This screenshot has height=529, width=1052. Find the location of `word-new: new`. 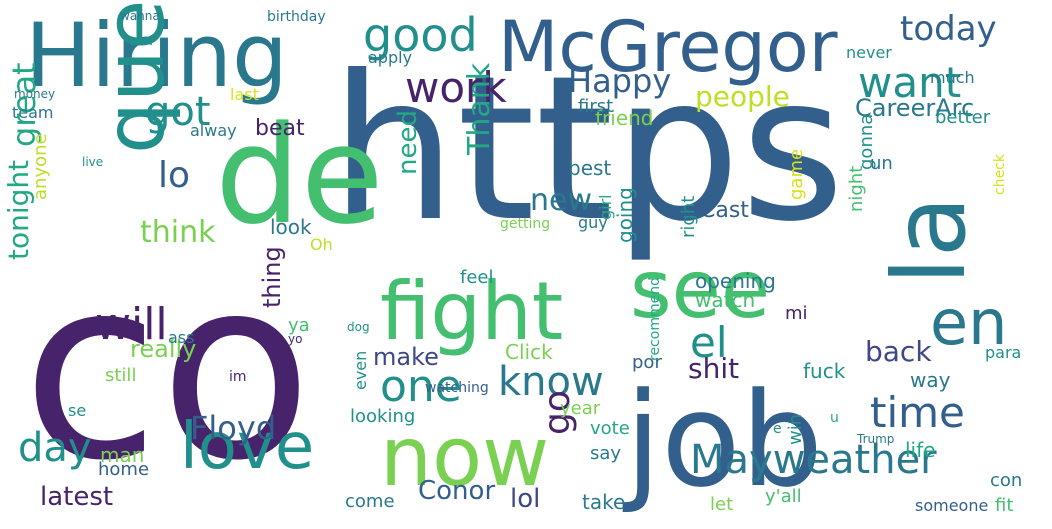

word-new: new is located at coordinates (561, 200).